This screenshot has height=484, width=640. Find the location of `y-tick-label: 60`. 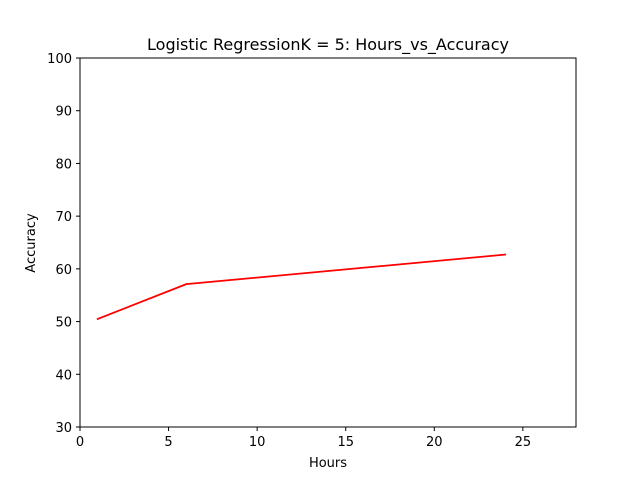

y-tick-label: 60 is located at coordinates (63, 270).